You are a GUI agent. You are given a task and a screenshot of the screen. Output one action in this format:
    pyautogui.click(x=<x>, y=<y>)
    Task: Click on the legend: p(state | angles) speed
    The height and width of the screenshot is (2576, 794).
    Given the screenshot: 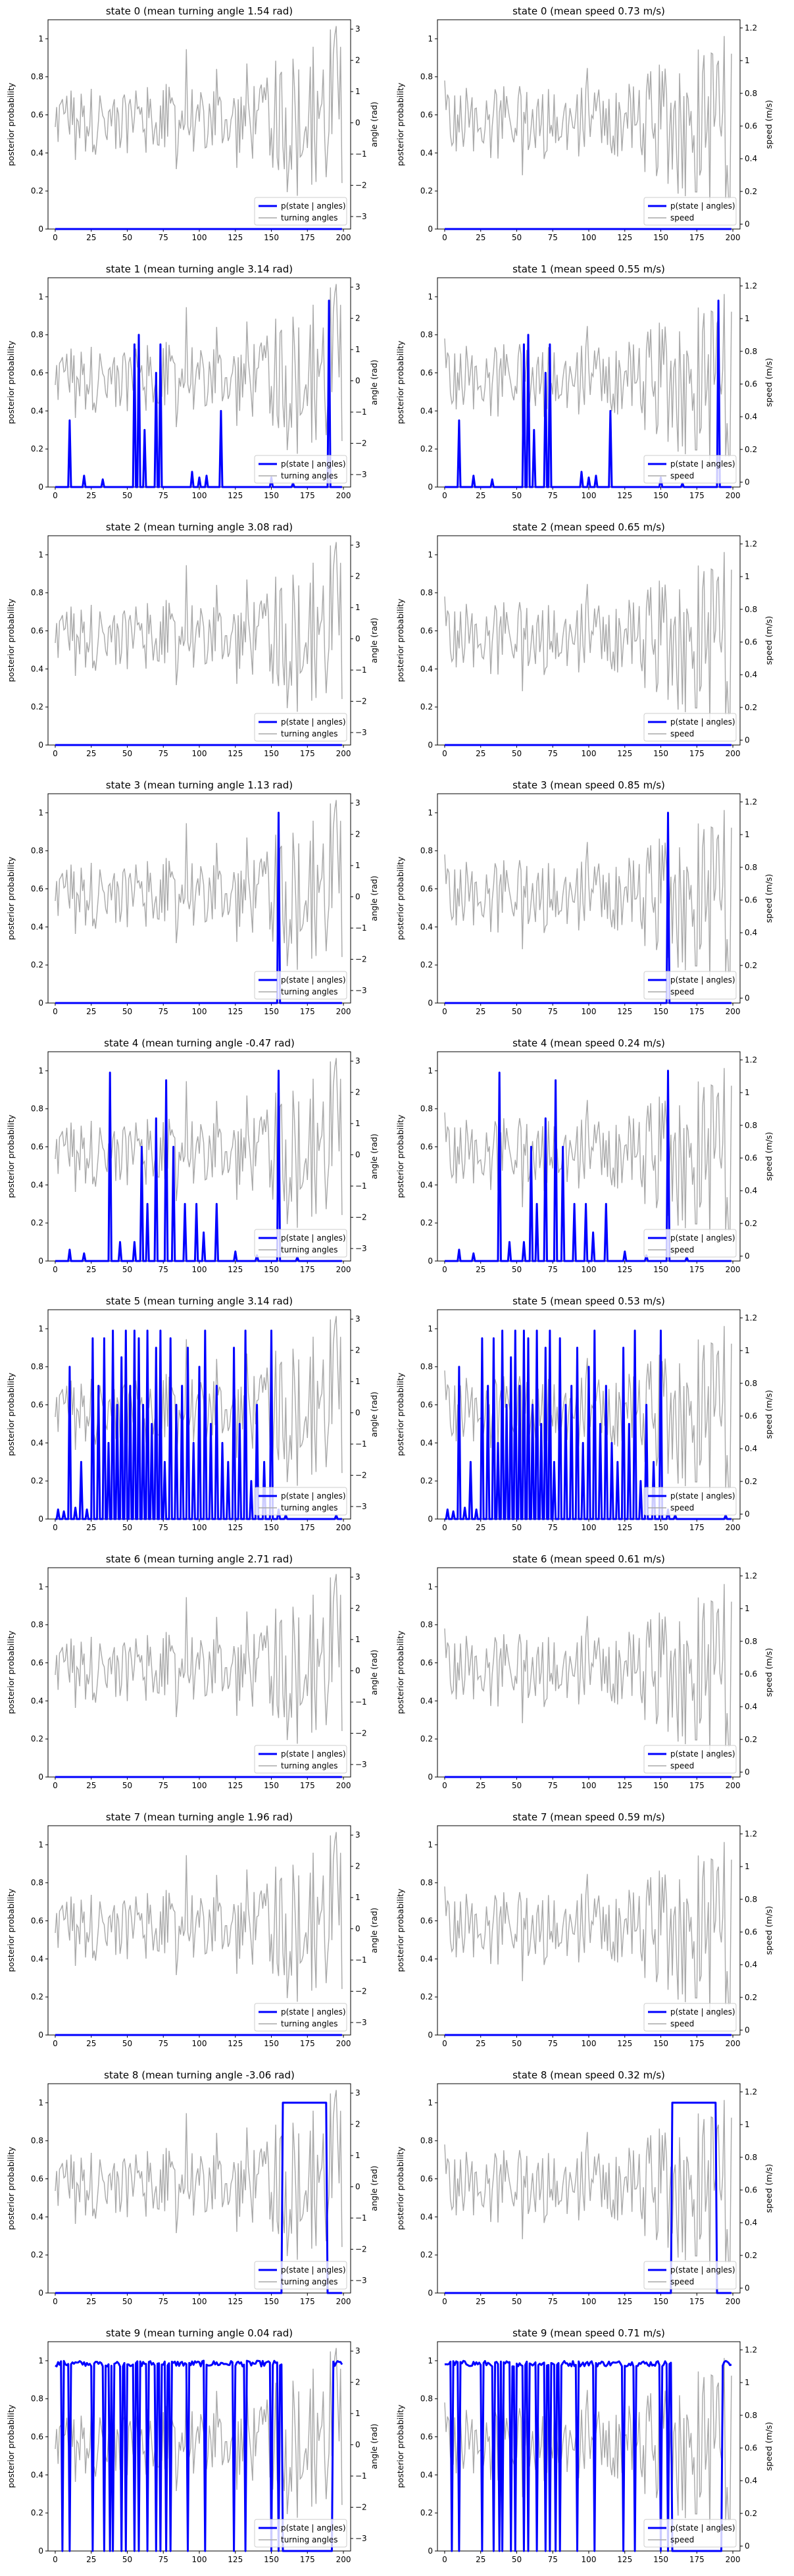 What is the action you would take?
    pyautogui.click(x=690, y=1759)
    